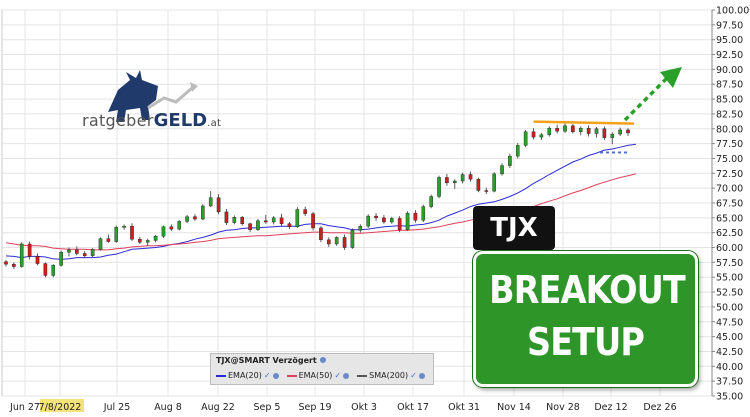 Image resolution: width=750 pixels, height=417 pixels. I want to click on bull-logo-icon, so click(153, 96).